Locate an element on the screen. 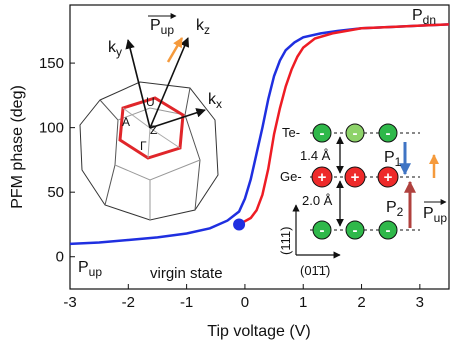 The width and height of the screenshot is (458, 349). p-dn: Pdn is located at coordinates (424, 17).